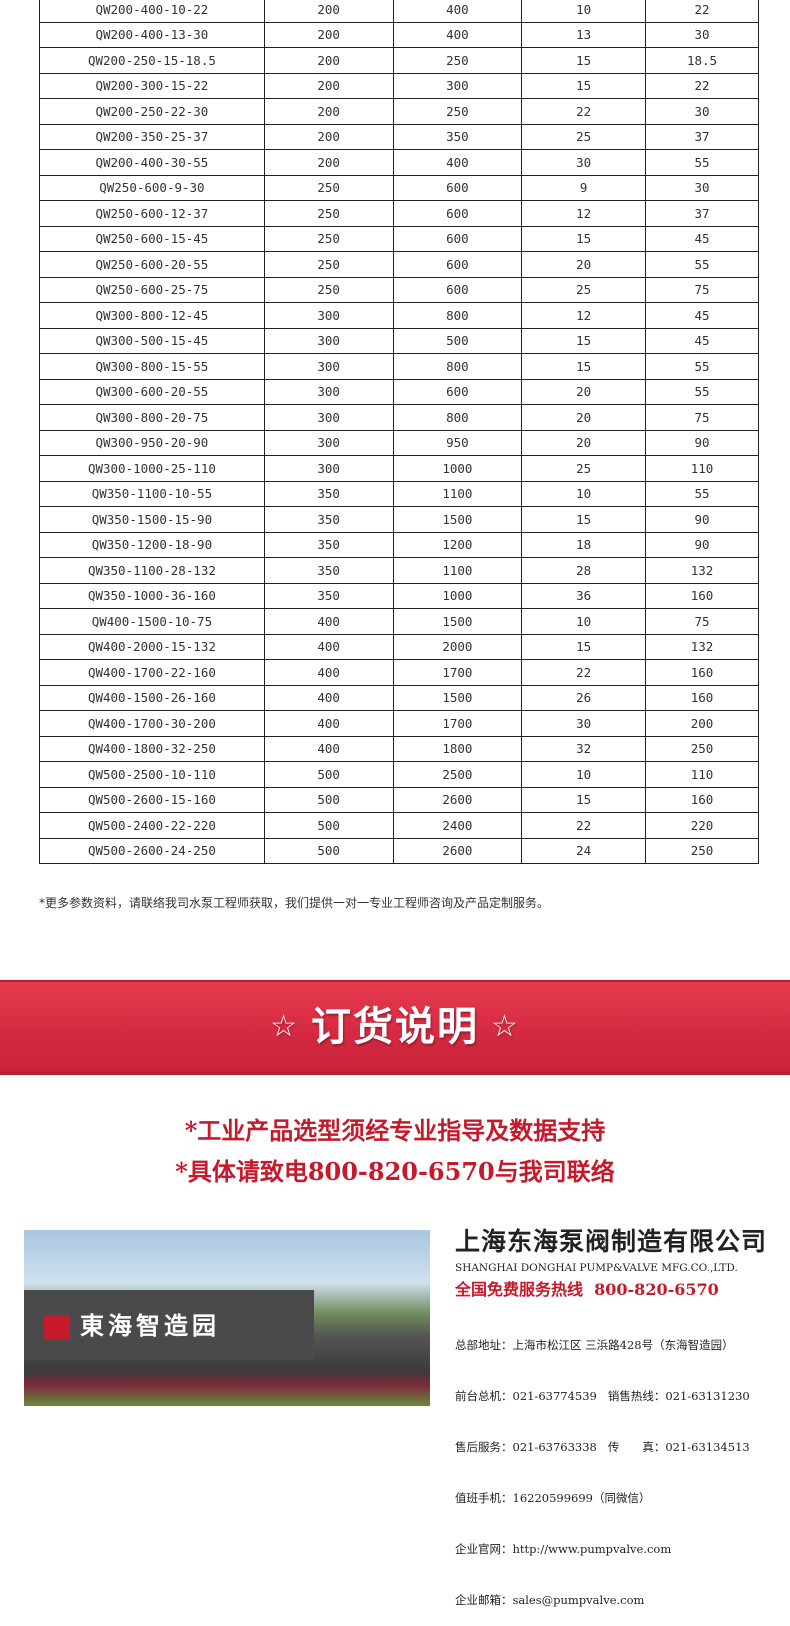 This screenshot has width=790, height=1626. I want to click on table-cell: QW250-600-12-37, so click(152, 213).